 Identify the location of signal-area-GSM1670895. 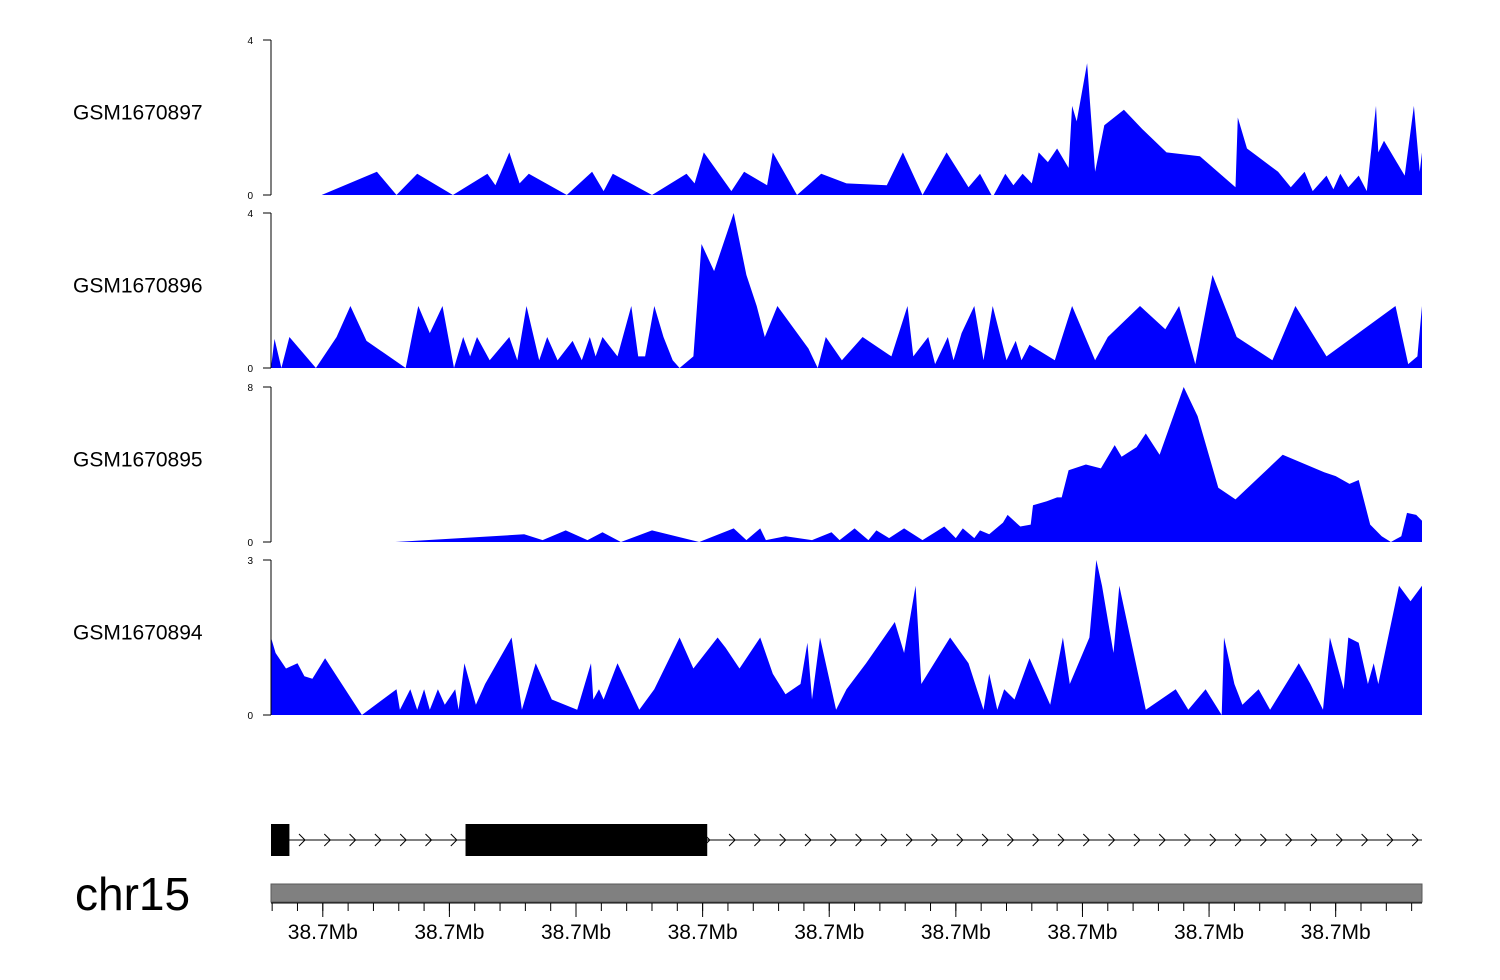
(846, 464).